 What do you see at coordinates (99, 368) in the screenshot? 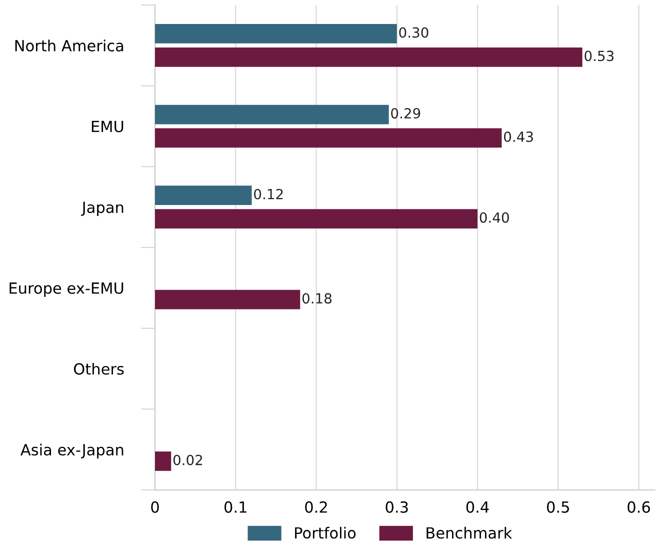
I see `y-tick-label: Others` at bounding box center [99, 368].